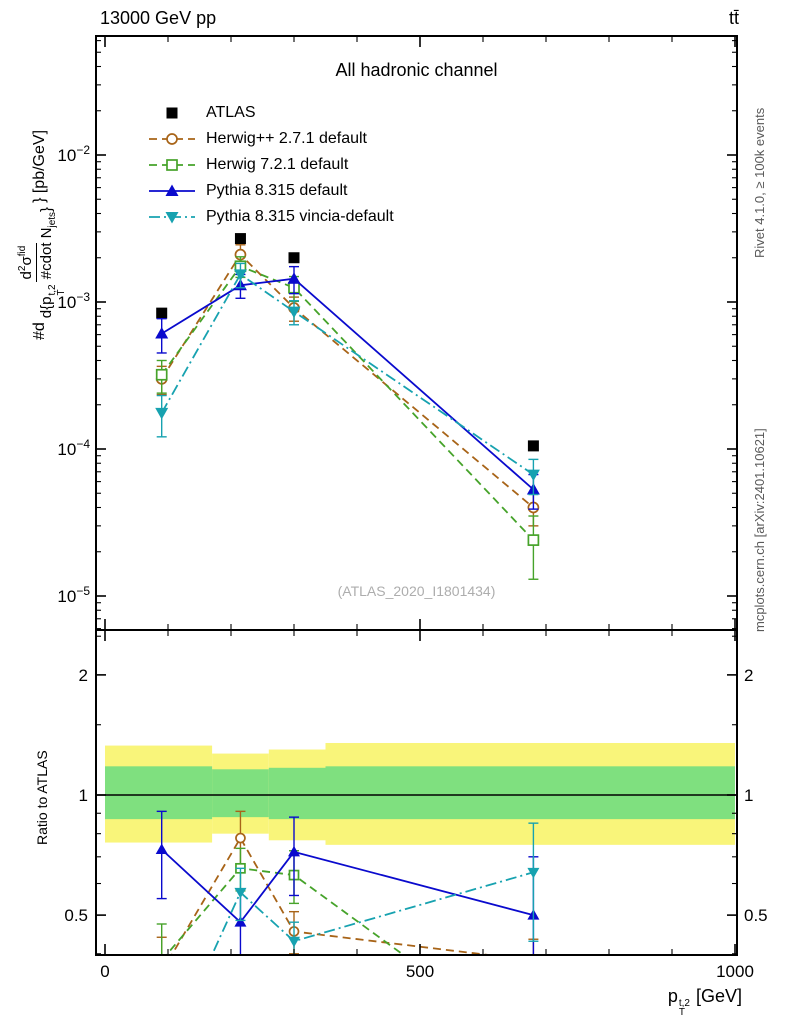 The image size is (786, 1024). Describe the element at coordinates (83, 795) in the screenshot. I see `ratio-tick-label-left: 1` at that location.